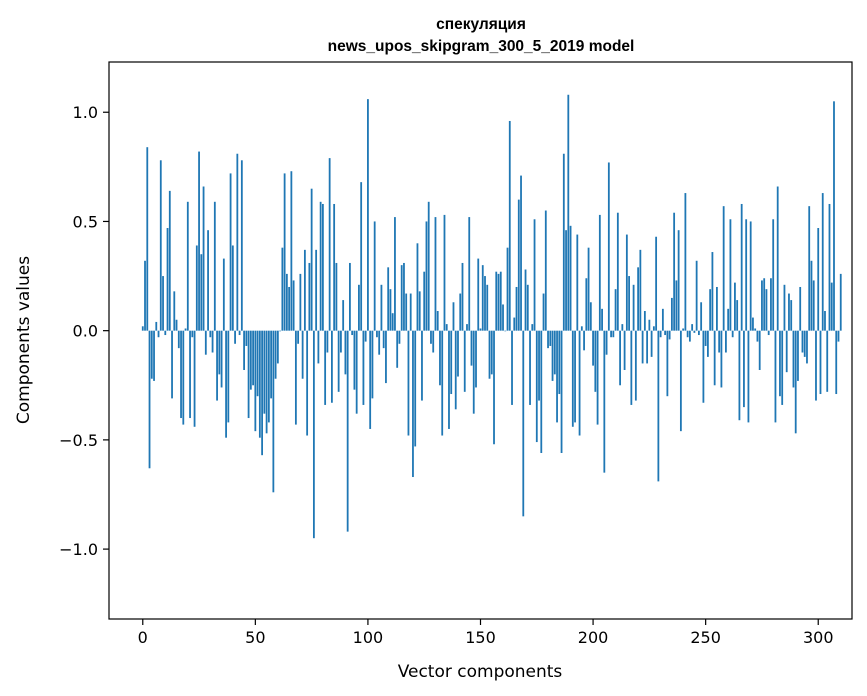 This screenshot has height=696, width=867. What do you see at coordinates (85, 331) in the screenshot?
I see `y-tick-label: 0.0` at bounding box center [85, 331].